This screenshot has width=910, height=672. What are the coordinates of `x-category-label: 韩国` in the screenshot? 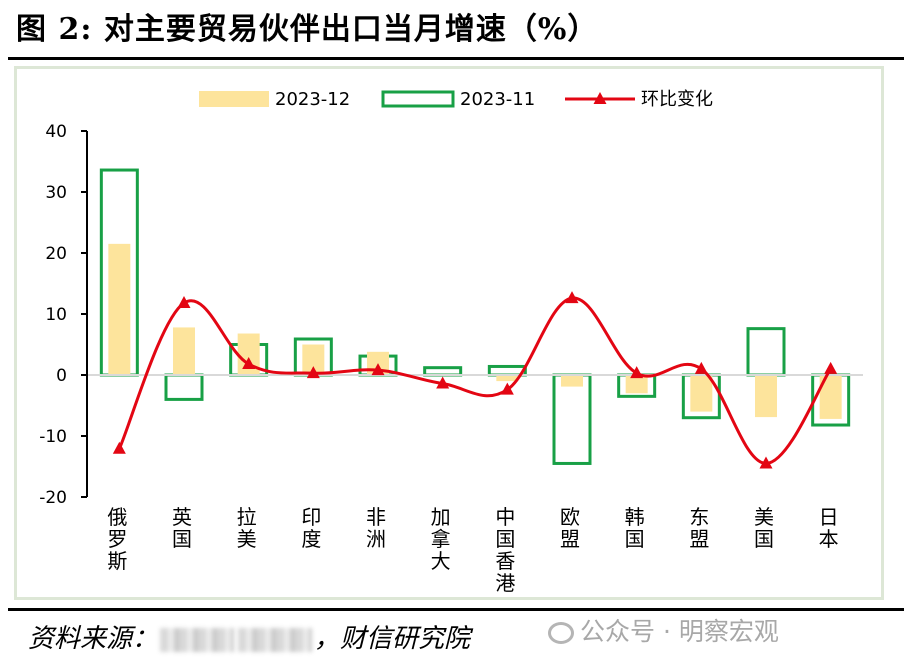 It's located at (635, 528).